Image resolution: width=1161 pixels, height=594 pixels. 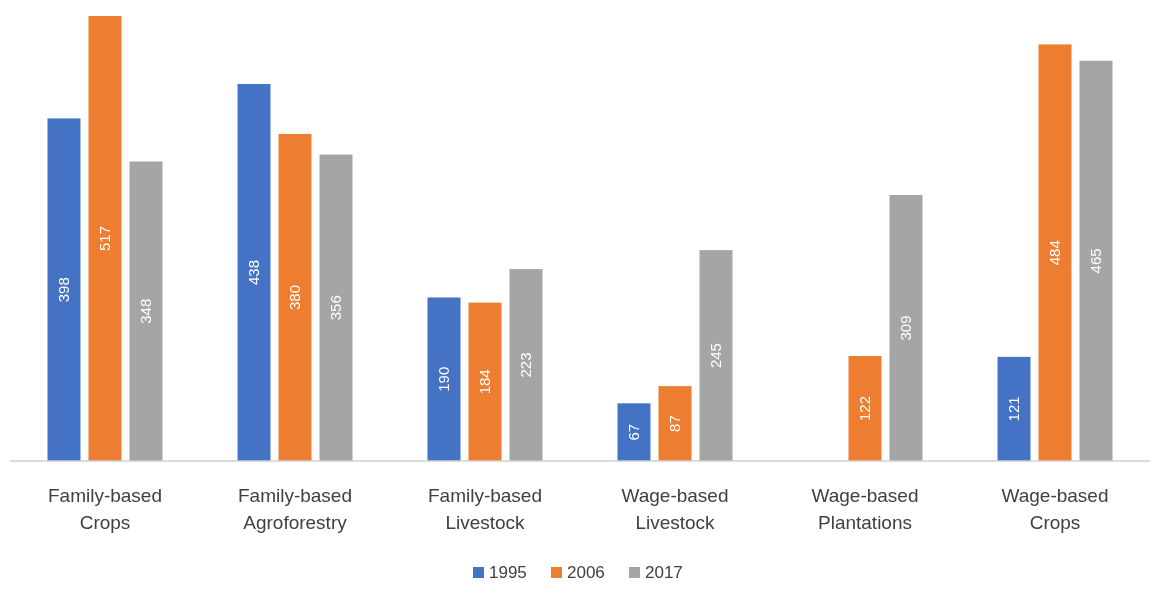 I want to click on data-label: 380, so click(x=295, y=297).